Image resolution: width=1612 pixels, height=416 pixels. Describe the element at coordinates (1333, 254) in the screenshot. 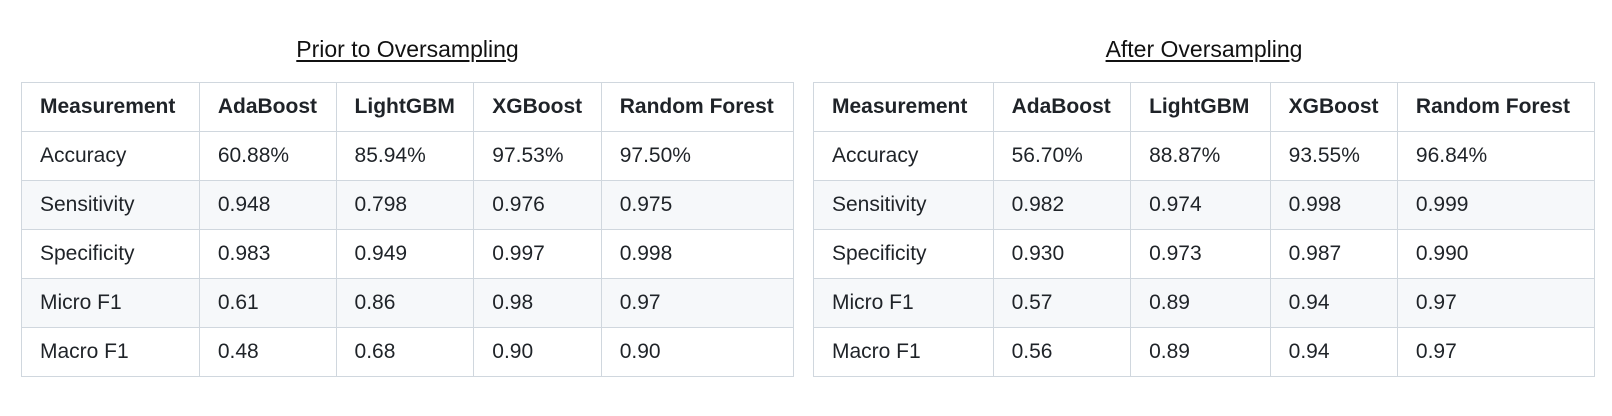

I see `table-cell: 0.987` at that location.